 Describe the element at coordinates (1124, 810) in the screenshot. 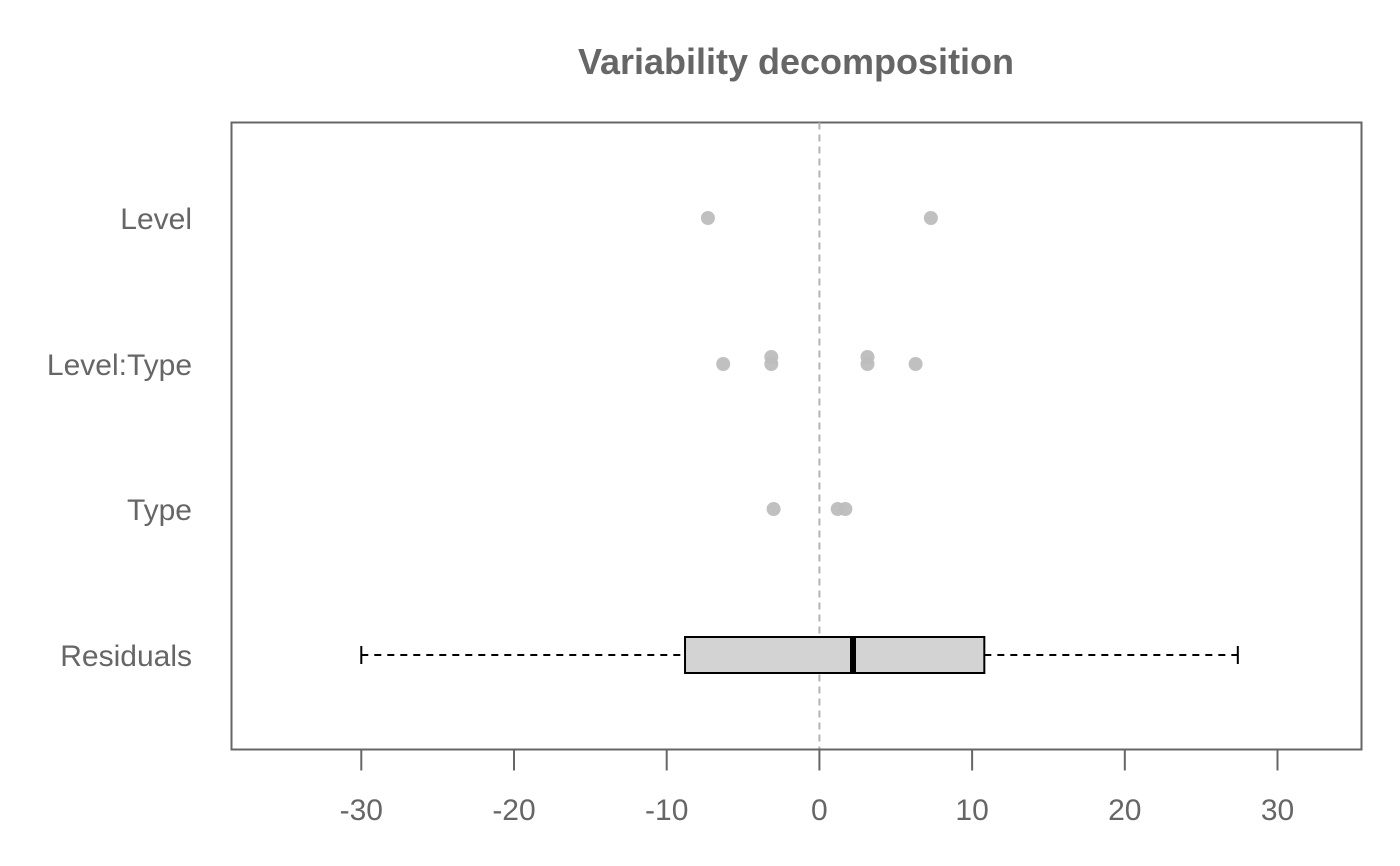

I see `x-tick-label: 20` at that location.